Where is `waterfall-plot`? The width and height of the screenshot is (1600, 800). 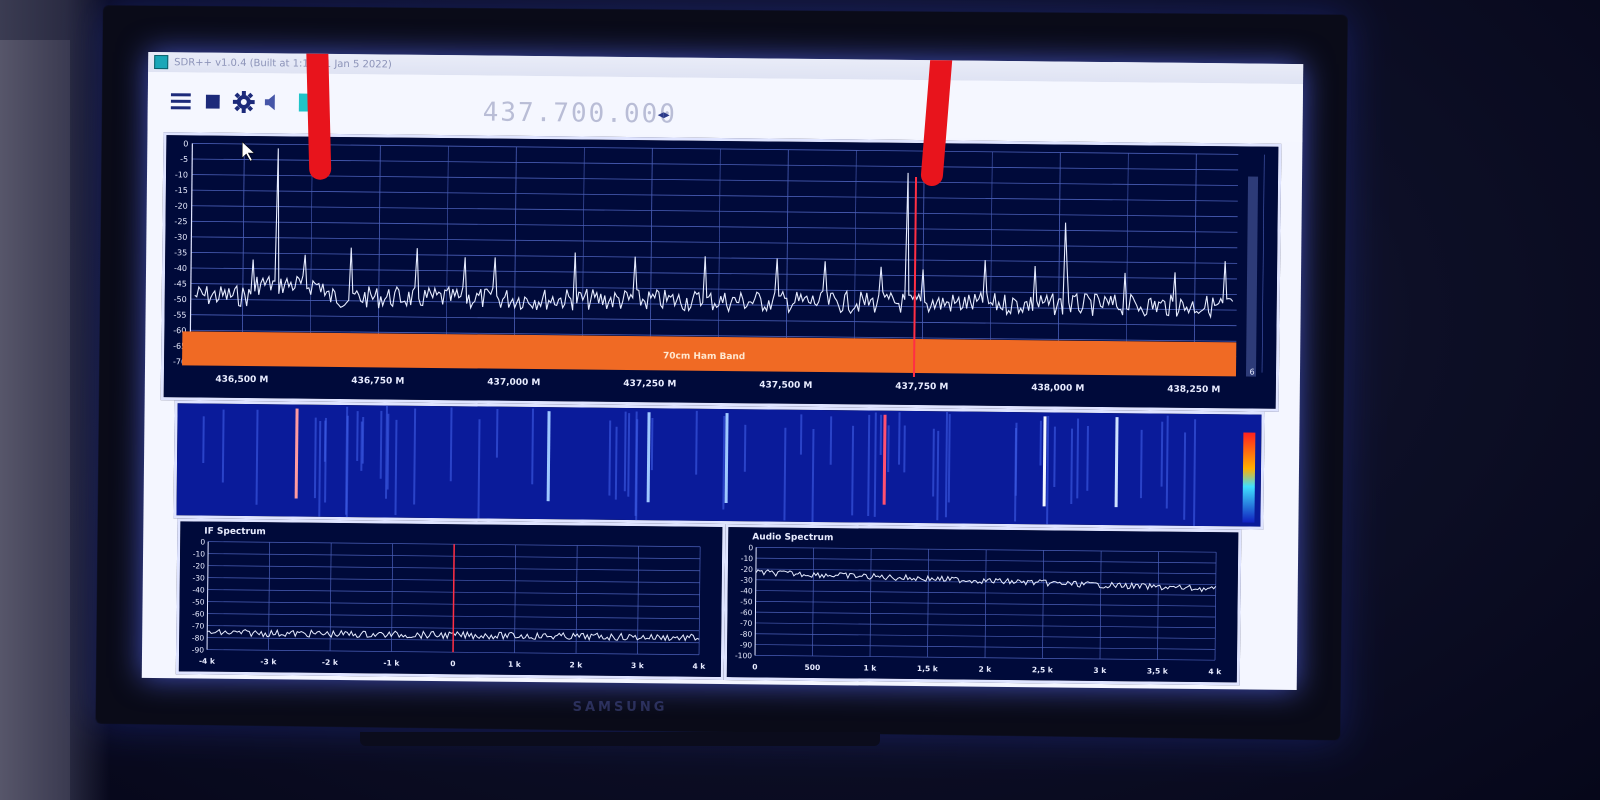 waterfall-plot is located at coordinates (719, 466).